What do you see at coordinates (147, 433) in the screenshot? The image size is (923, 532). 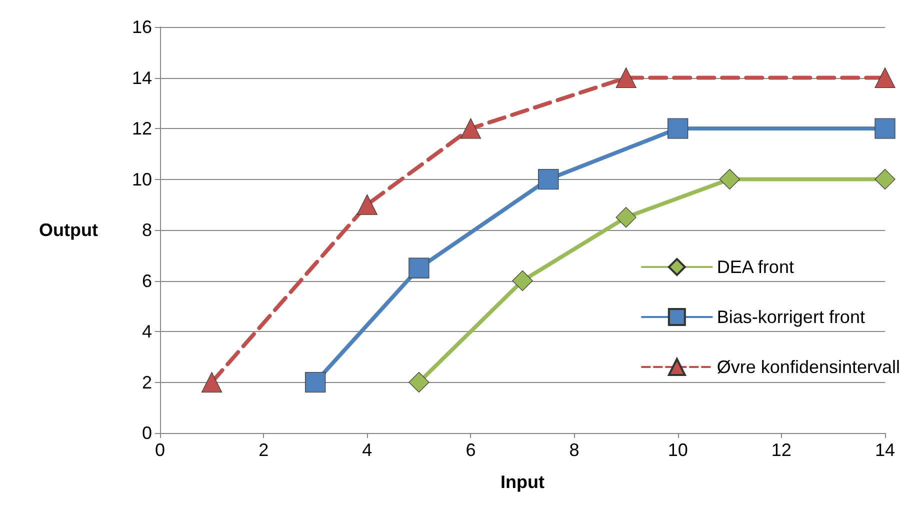 I see `y-tick-label: 0` at bounding box center [147, 433].